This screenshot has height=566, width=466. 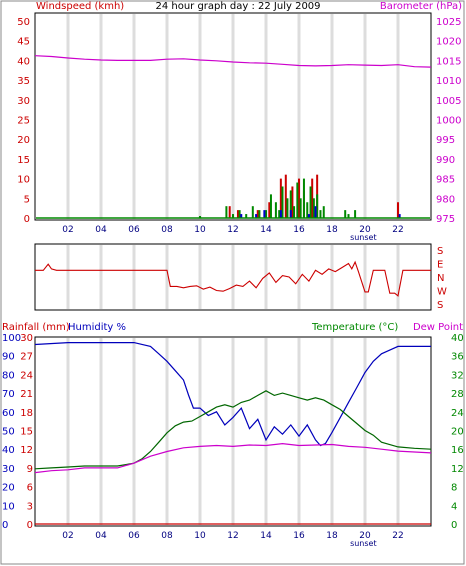 I want to click on rainfall-y-tick-label: 18, so click(x=26, y=413).